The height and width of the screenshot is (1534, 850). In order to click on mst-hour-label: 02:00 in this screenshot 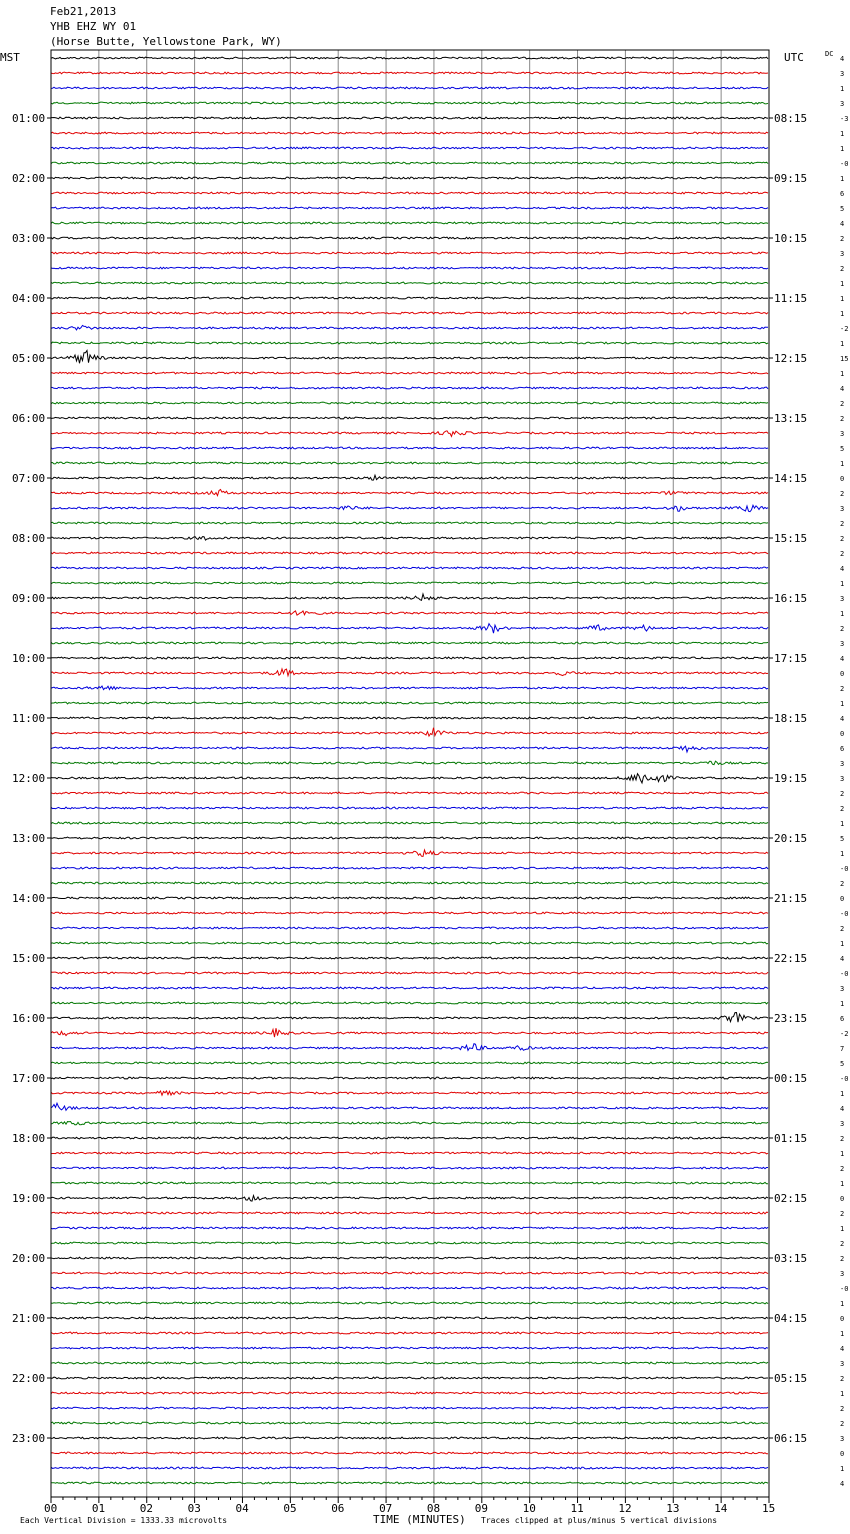, I will do `click(28, 178)`.